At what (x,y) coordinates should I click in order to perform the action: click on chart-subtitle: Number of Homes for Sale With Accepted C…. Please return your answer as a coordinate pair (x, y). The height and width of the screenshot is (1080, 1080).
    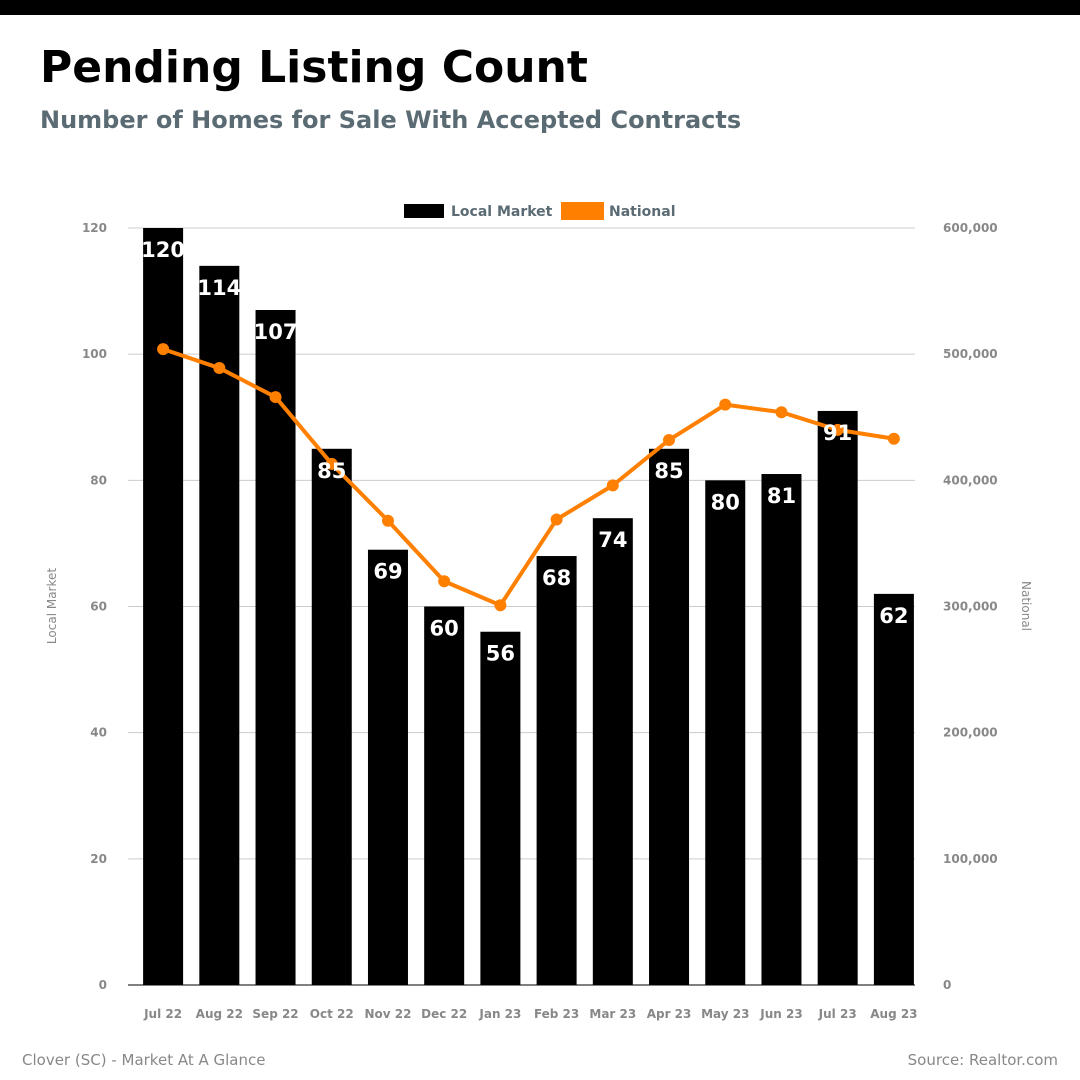
    Looking at the image, I should click on (391, 120).